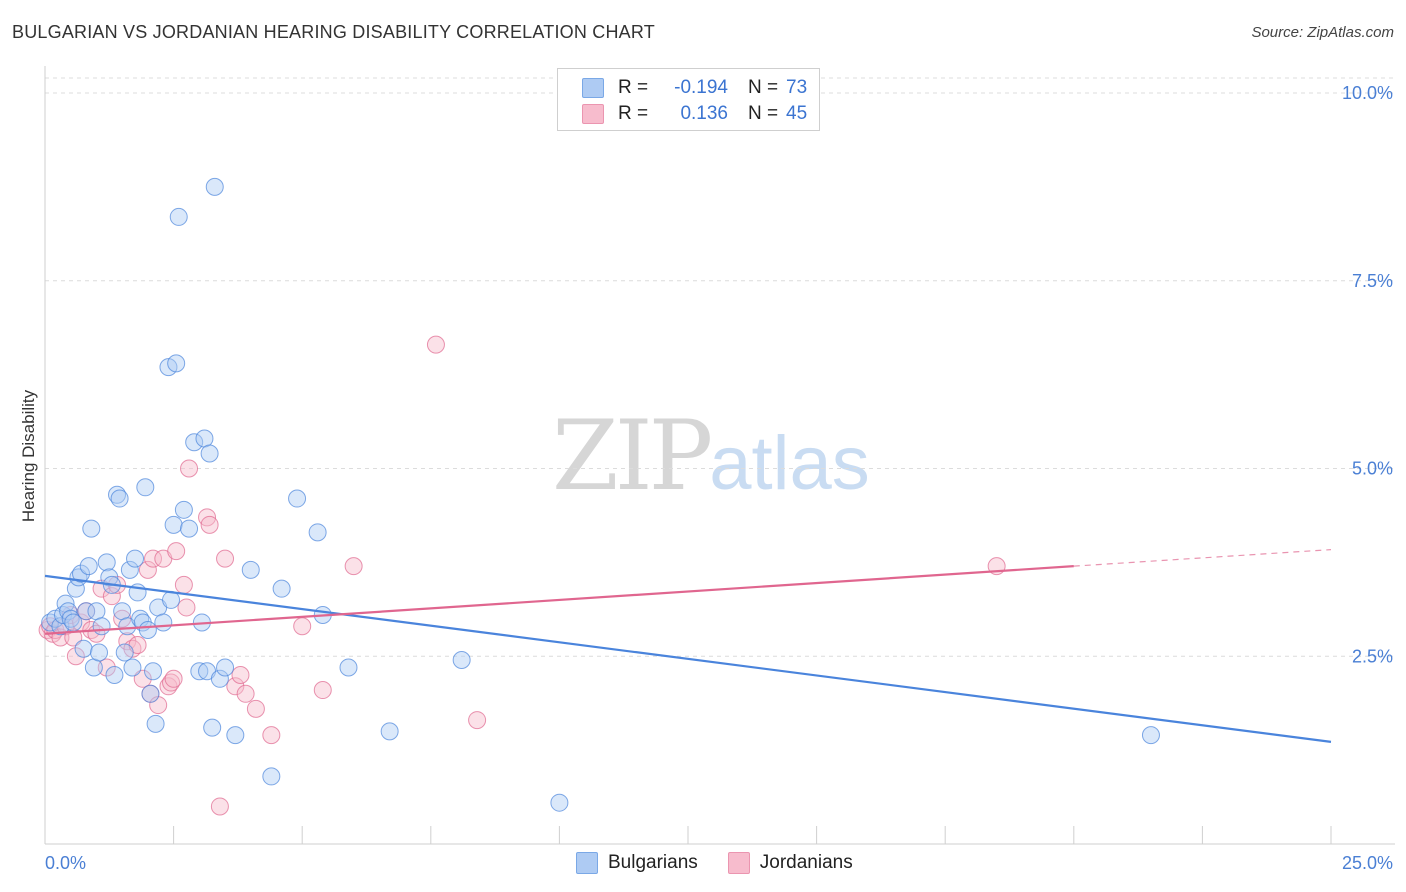  I want to click on y-tick-label: 7.5%, so click(1372, 281).